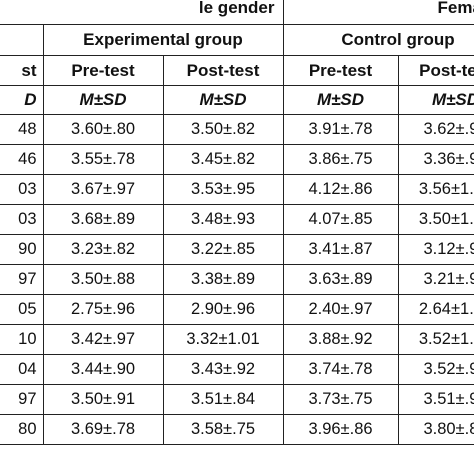 The image size is (474, 474). Describe the element at coordinates (103, 70) in the screenshot. I see `exp-pre-test-header: Pre-test` at that location.